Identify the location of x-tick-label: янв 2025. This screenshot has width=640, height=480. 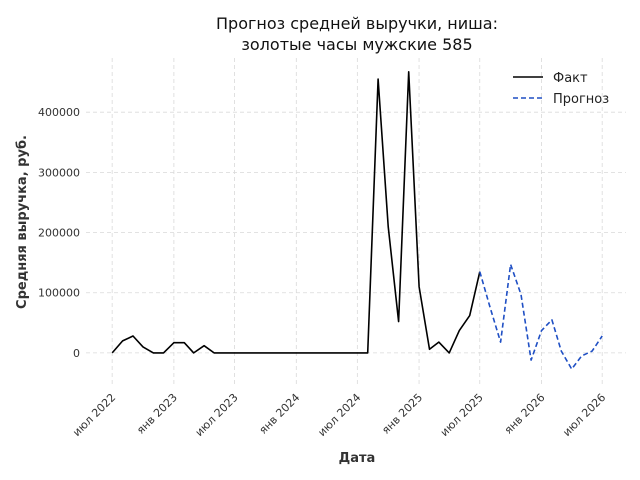
(402, 414).